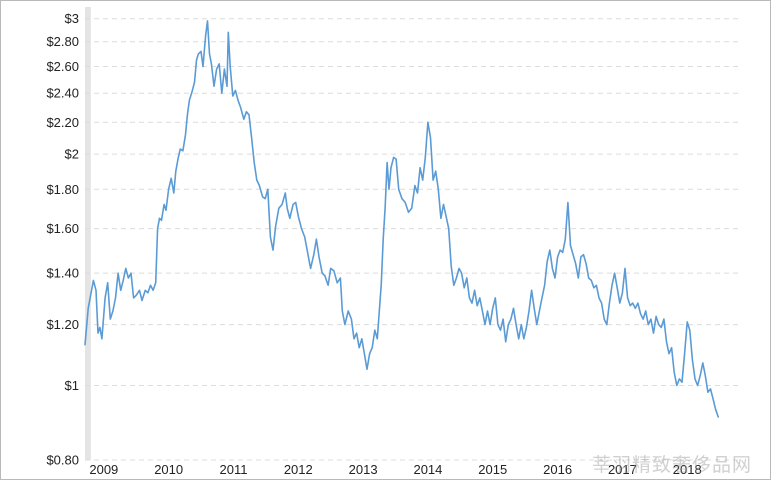 This screenshot has width=771, height=480. What do you see at coordinates (62, 41) in the screenshot?
I see `y-tick-label: $2.80` at bounding box center [62, 41].